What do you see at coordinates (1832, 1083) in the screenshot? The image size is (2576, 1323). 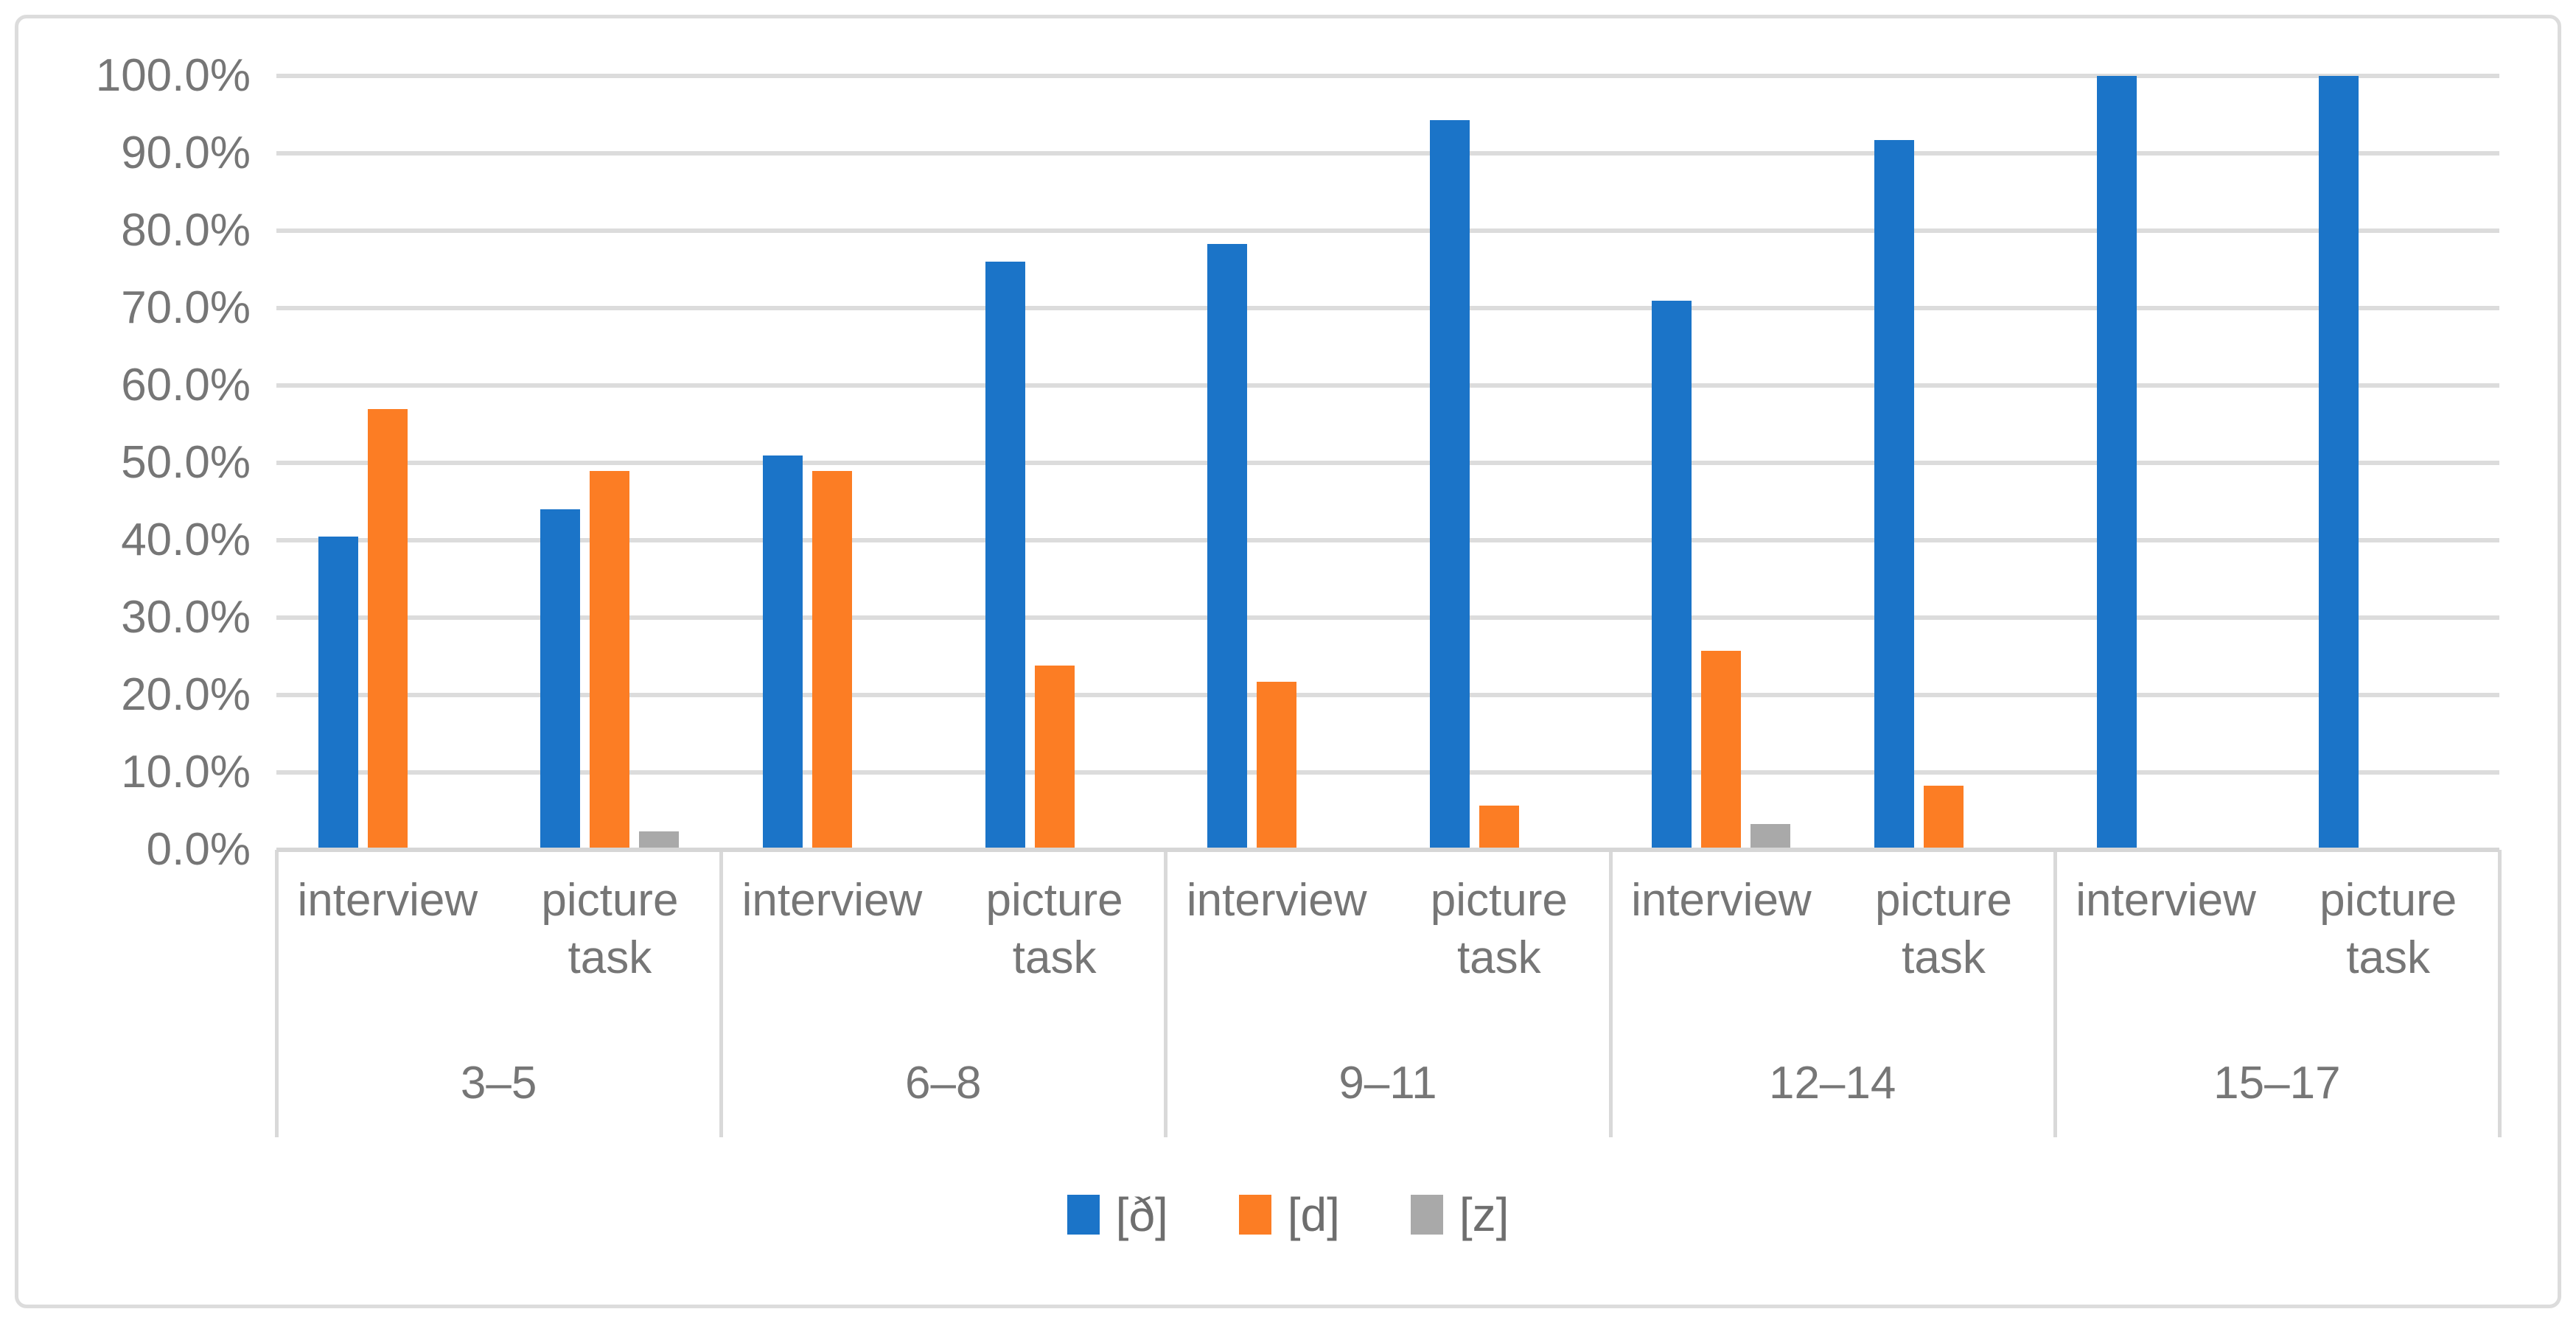 I see `x-axis-group-label: 12–14` at bounding box center [1832, 1083].